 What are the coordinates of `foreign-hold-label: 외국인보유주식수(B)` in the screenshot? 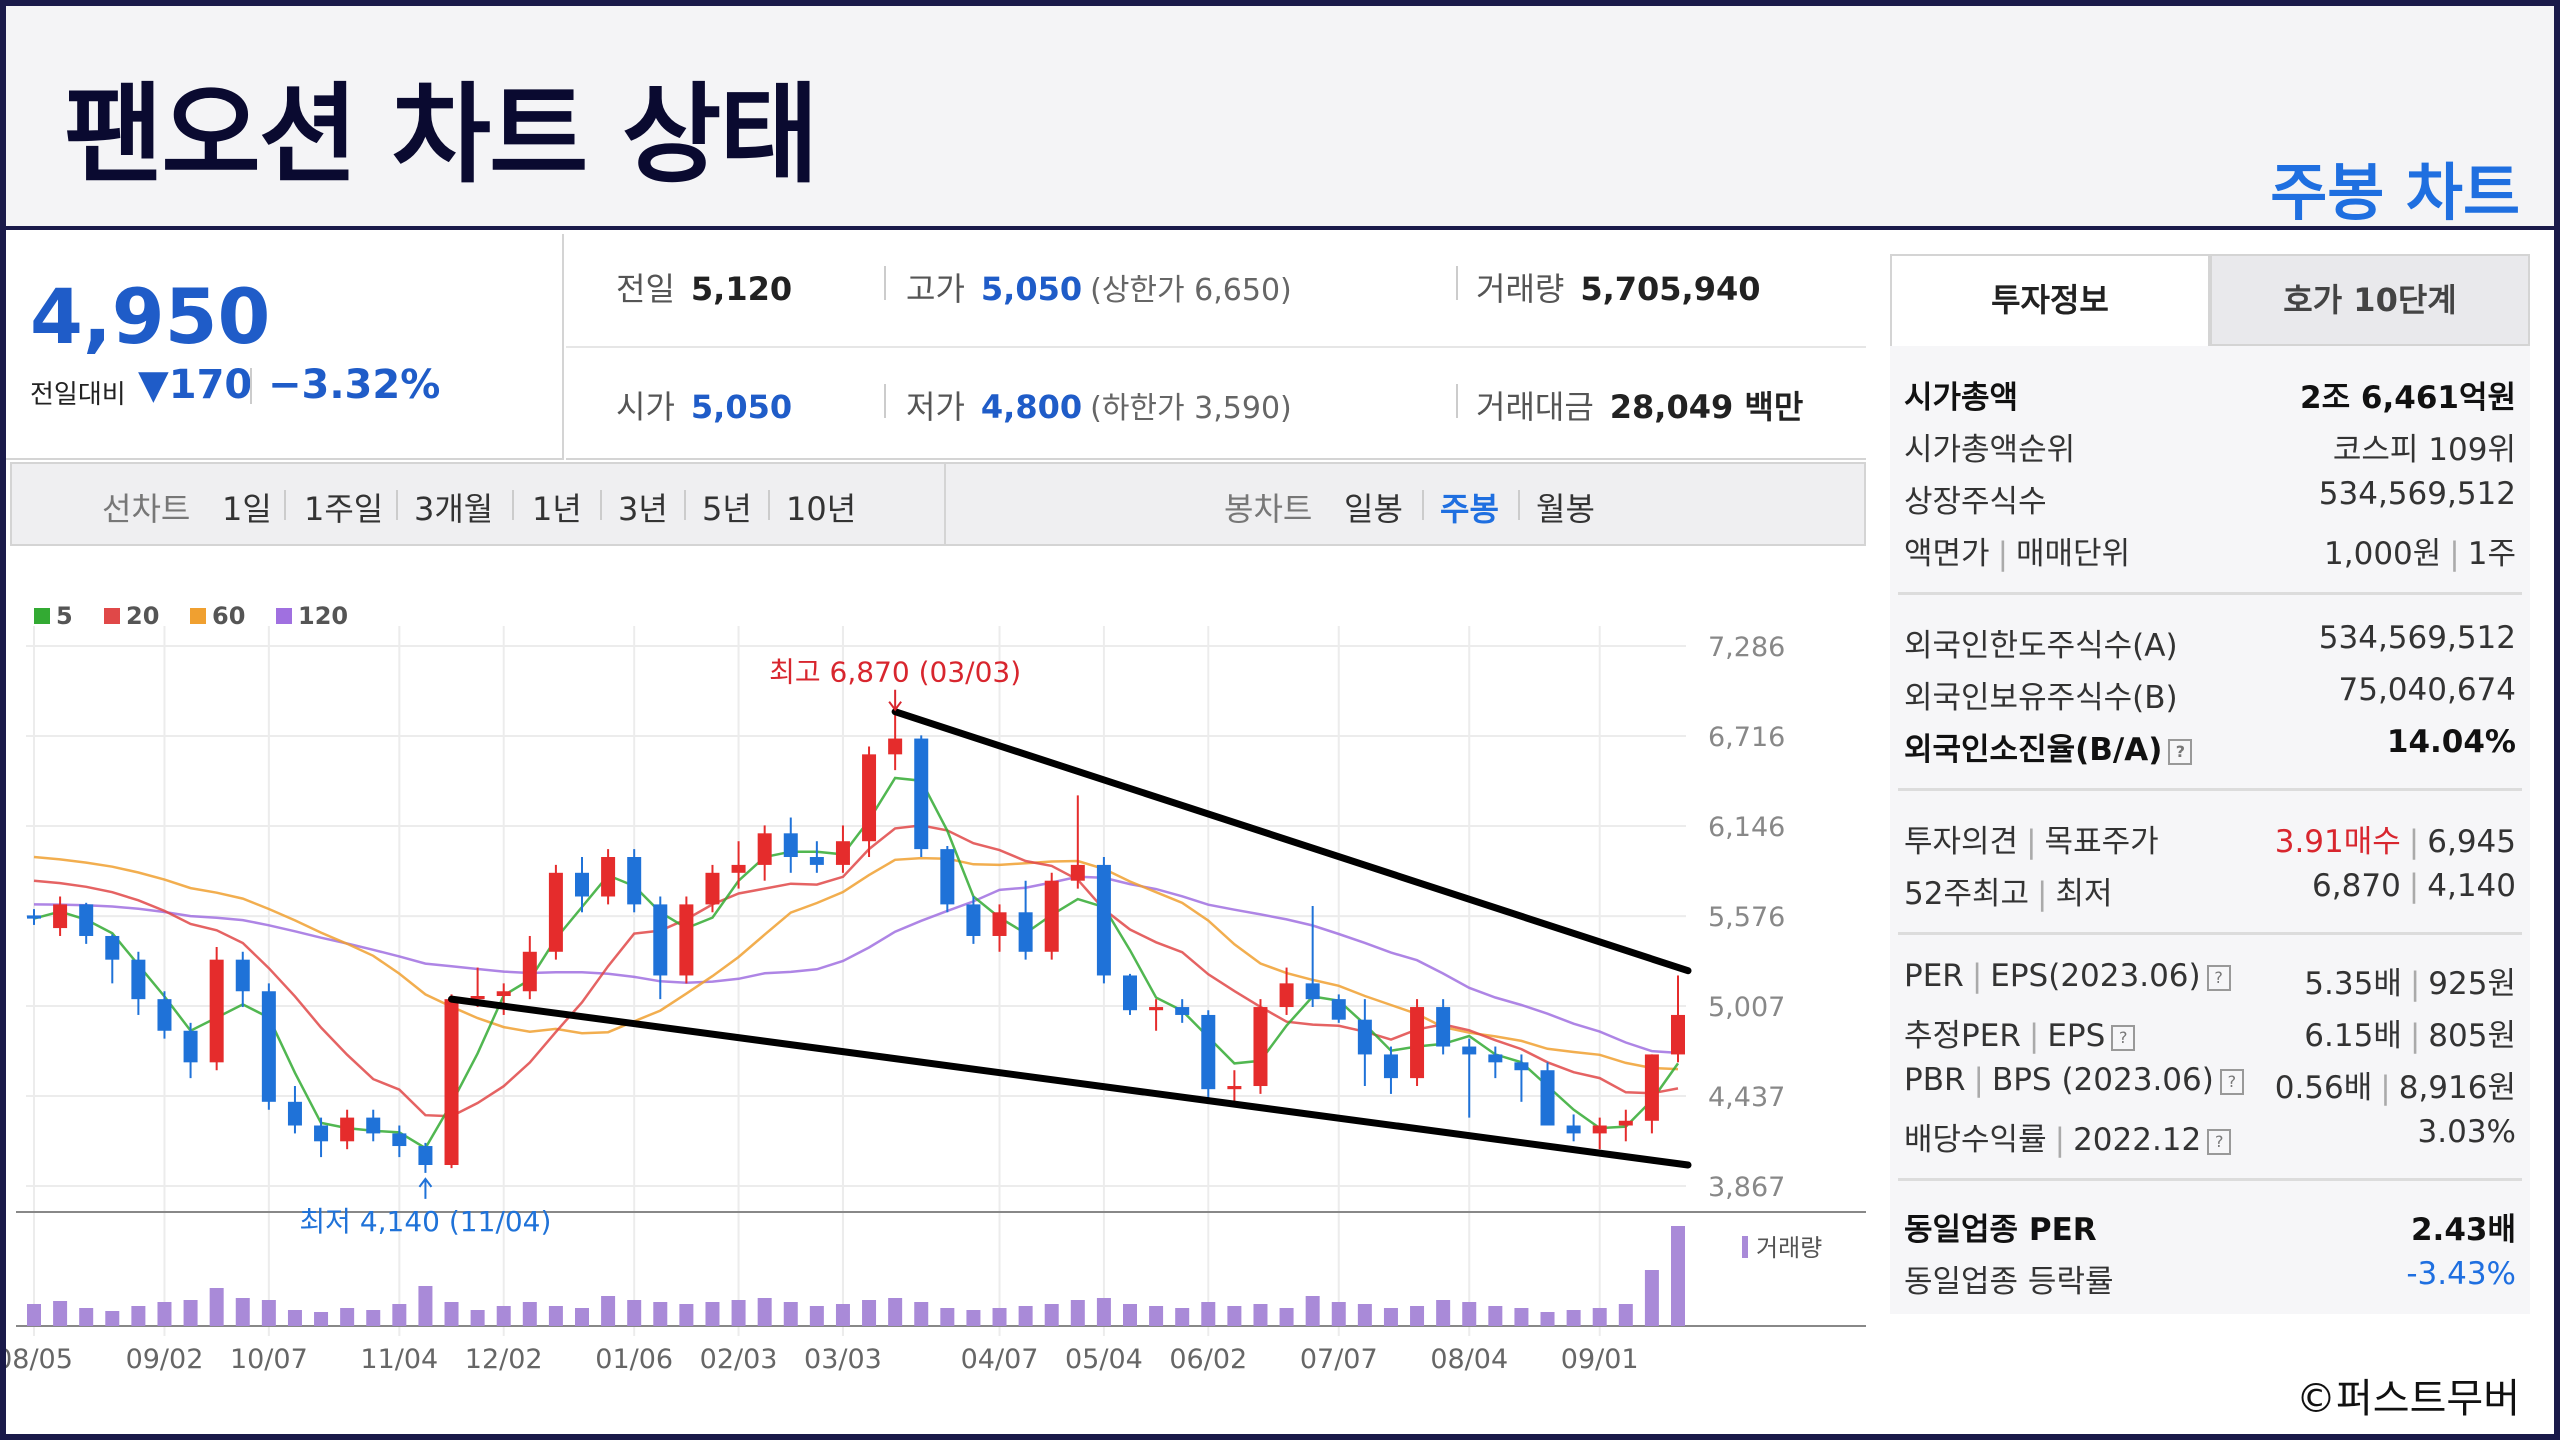 It's located at (2041, 698).